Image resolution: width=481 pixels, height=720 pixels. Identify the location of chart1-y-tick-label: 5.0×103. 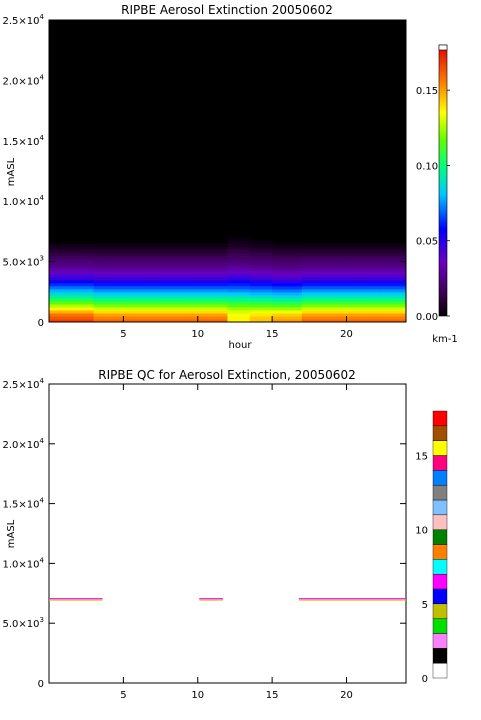
(23, 262).